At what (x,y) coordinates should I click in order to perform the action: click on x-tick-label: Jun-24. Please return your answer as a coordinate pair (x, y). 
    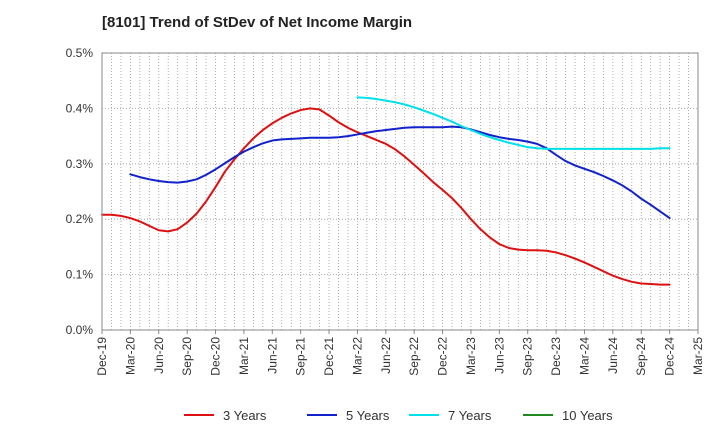
    Looking at the image, I should click on (613, 355).